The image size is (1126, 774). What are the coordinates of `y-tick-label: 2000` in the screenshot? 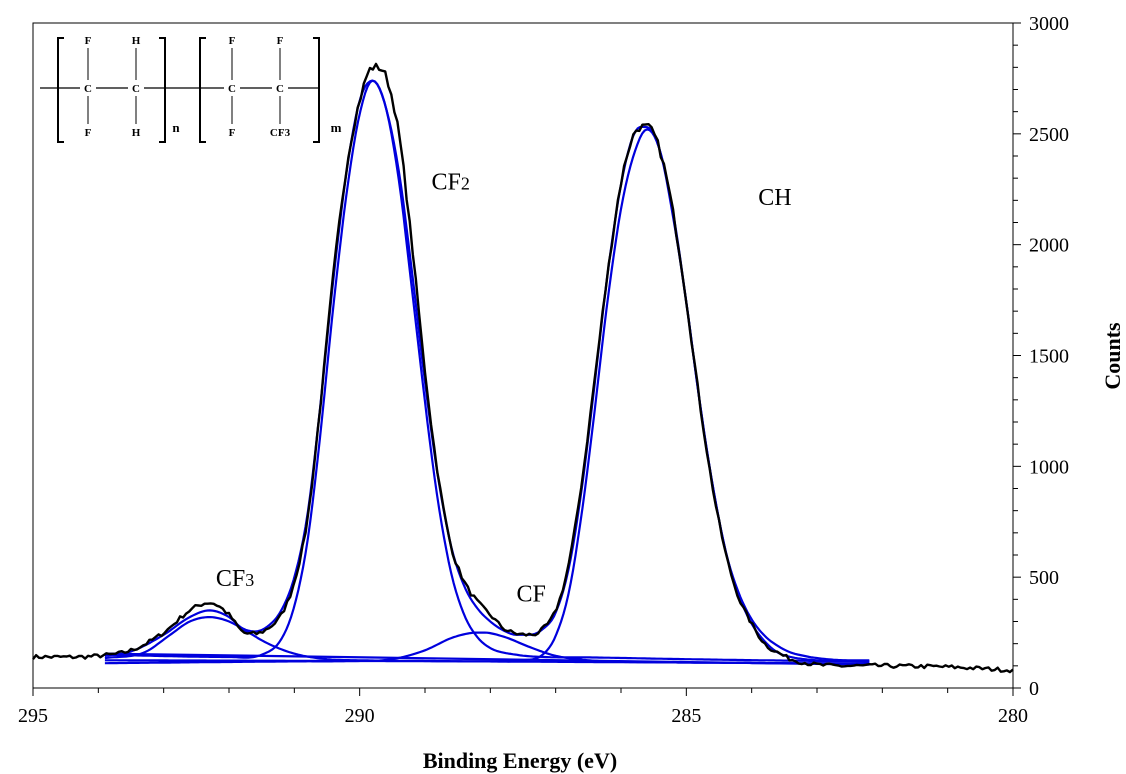 It's located at (1049, 246).